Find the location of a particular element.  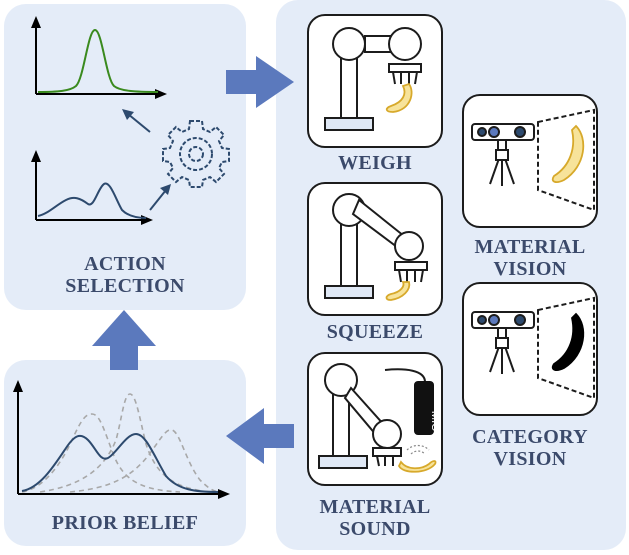

category-vision-label: CATEGORY VISION is located at coordinates (530, 448).